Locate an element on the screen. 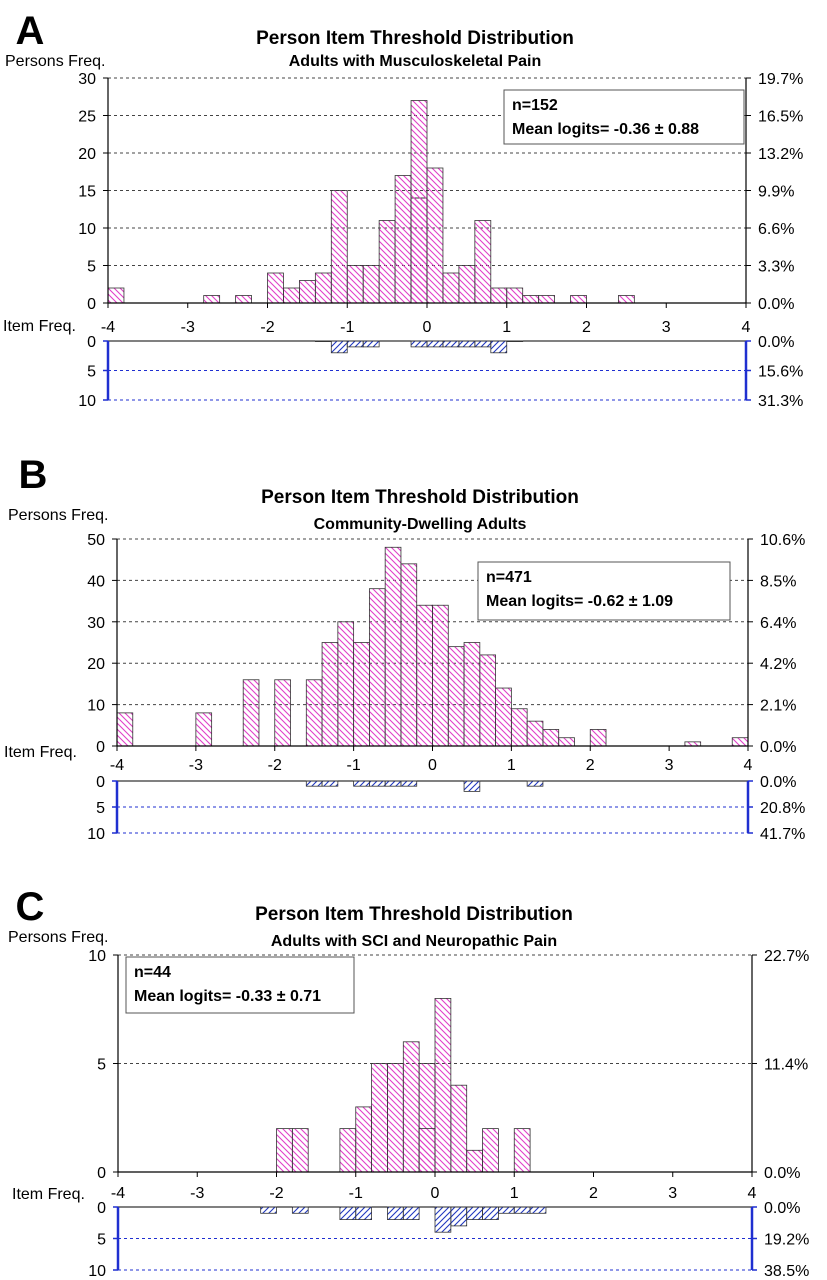  right-tick-label: 8.5% is located at coordinates (778, 581).